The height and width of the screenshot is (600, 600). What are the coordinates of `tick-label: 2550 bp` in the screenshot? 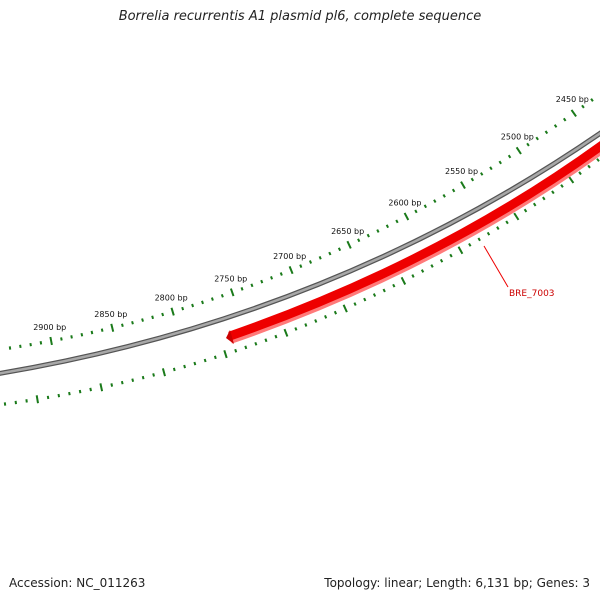 It's located at (461, 171).